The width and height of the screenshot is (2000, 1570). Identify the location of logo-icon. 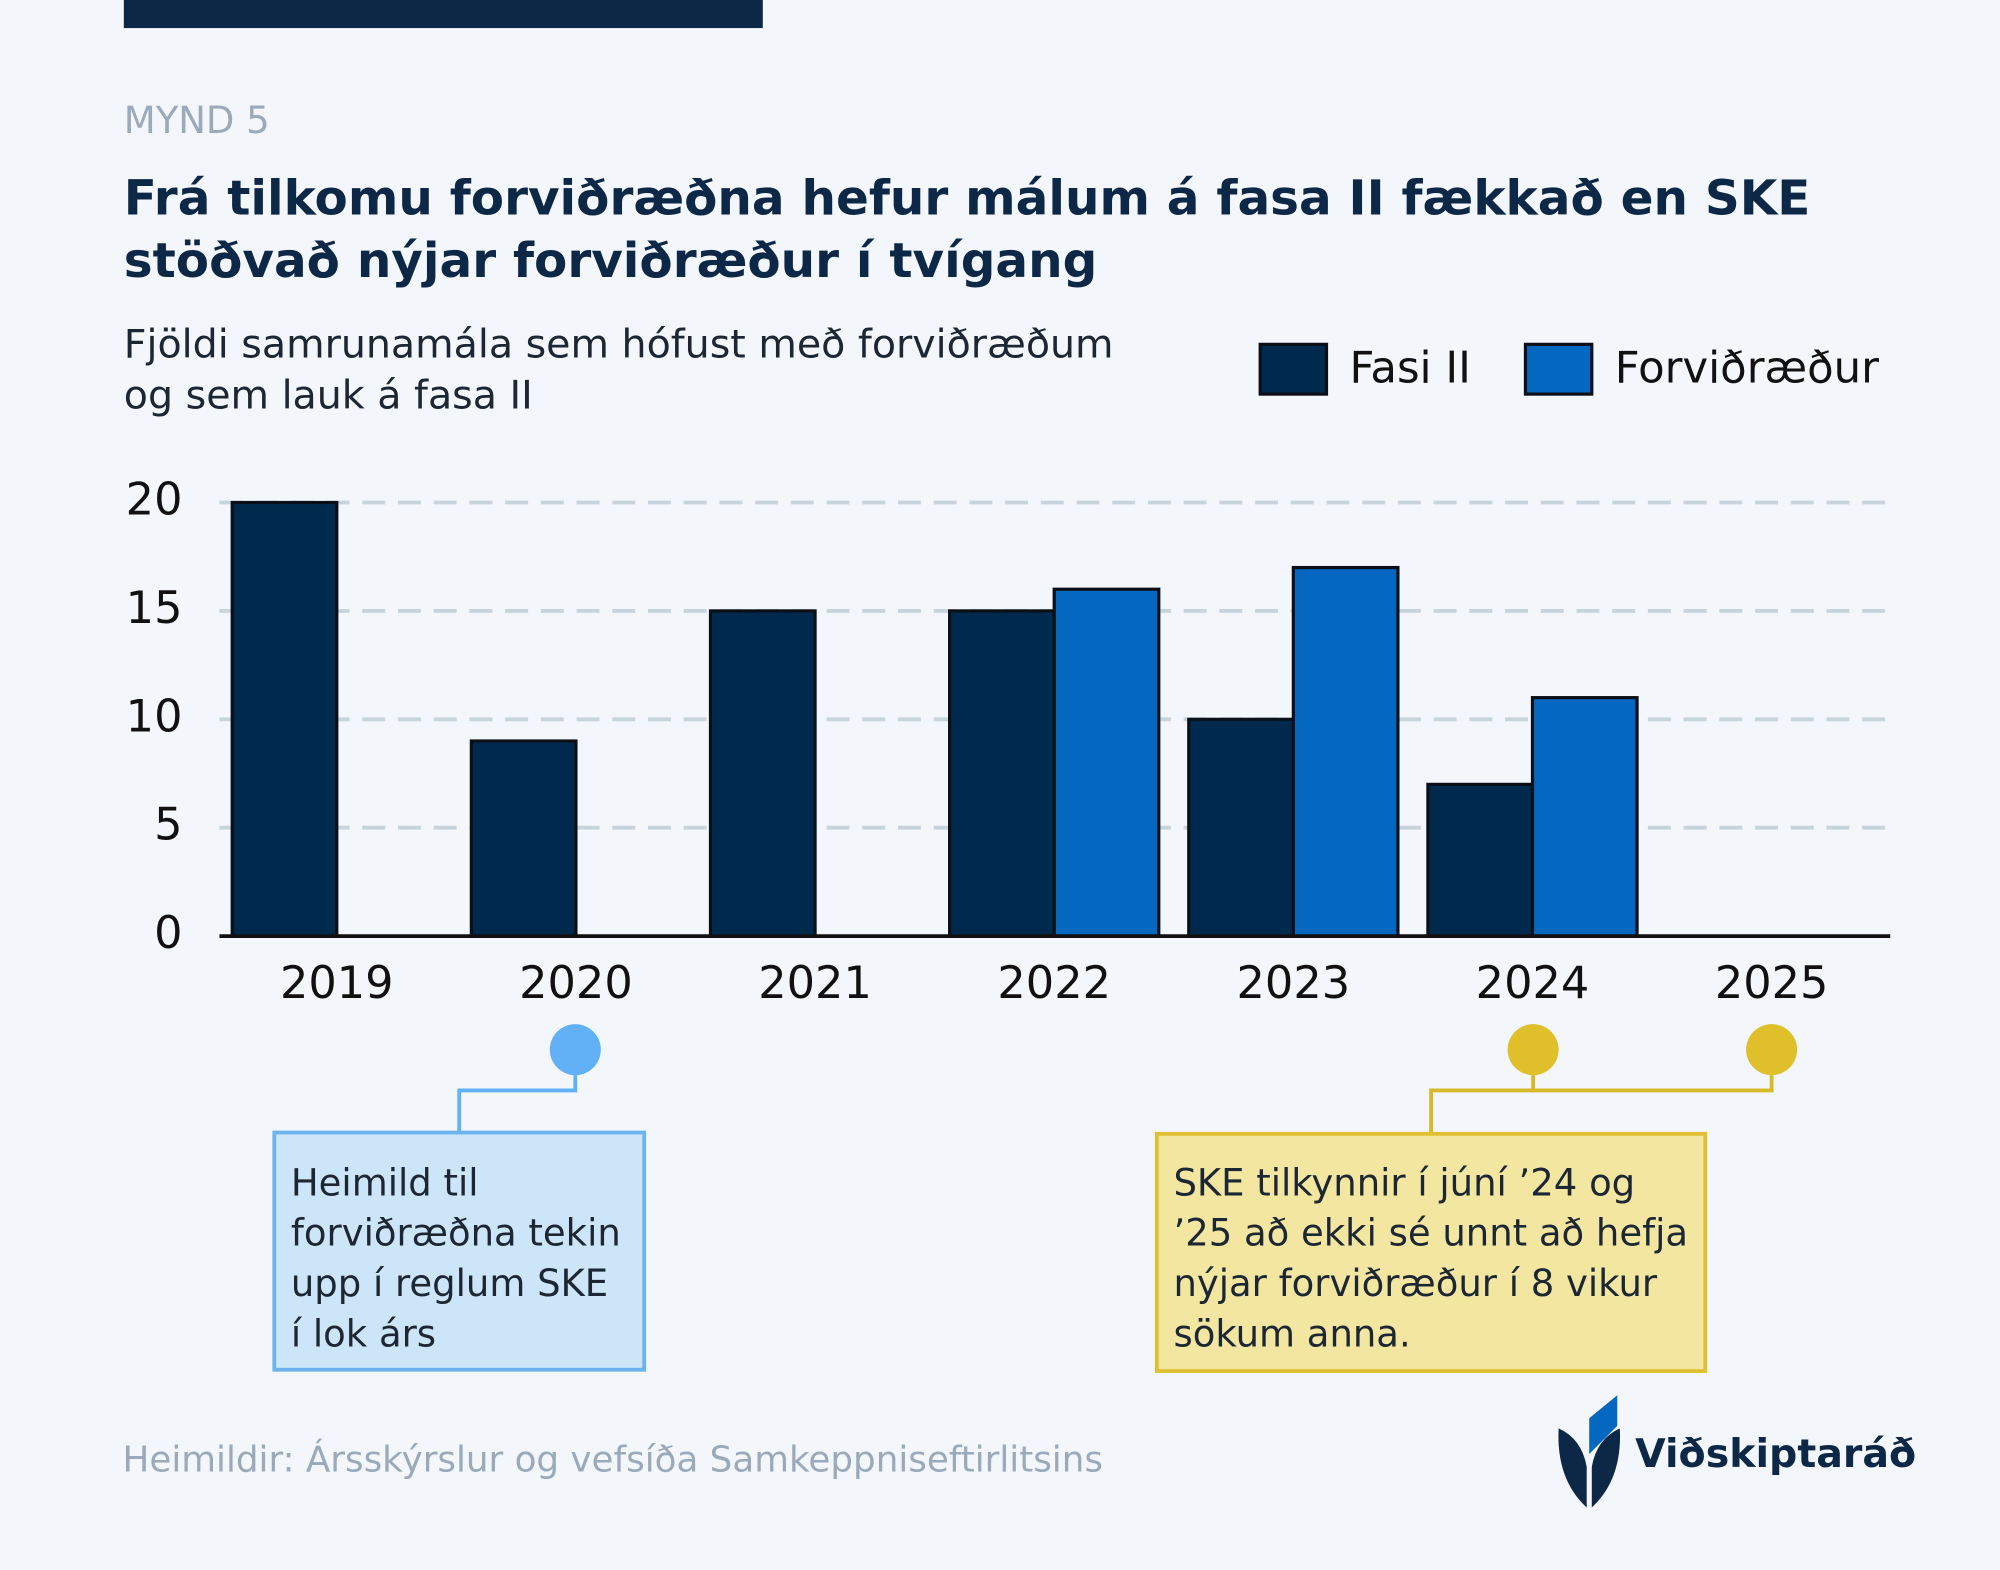
(1589, 1451).